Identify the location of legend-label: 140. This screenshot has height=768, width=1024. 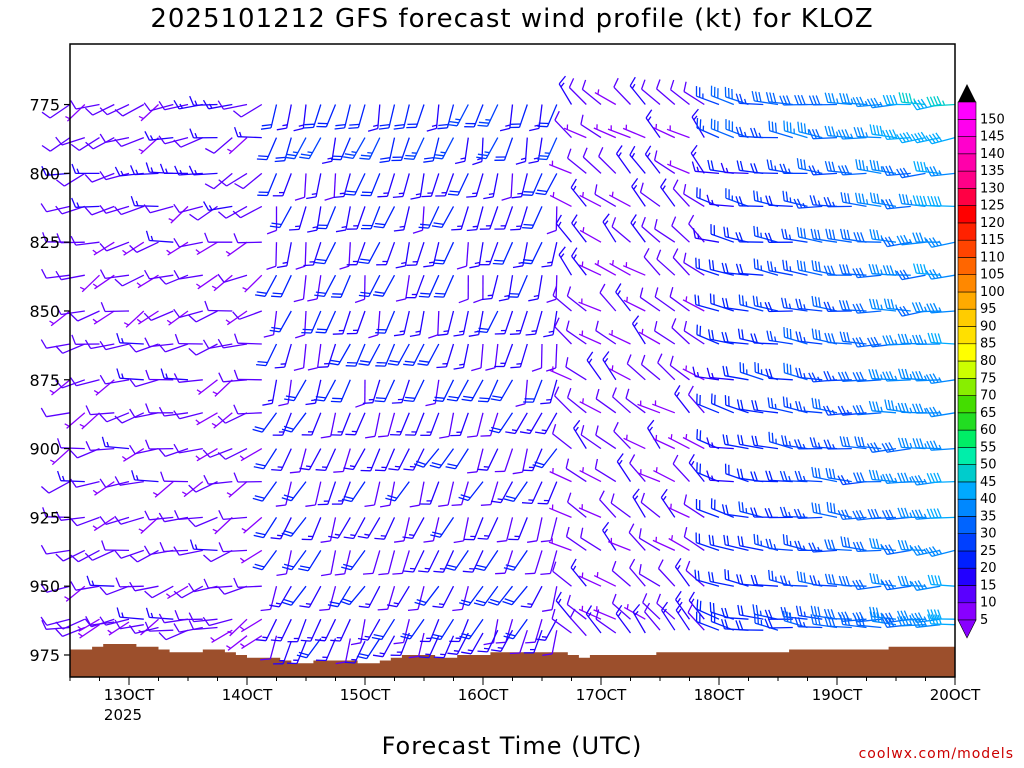
(992, 154).